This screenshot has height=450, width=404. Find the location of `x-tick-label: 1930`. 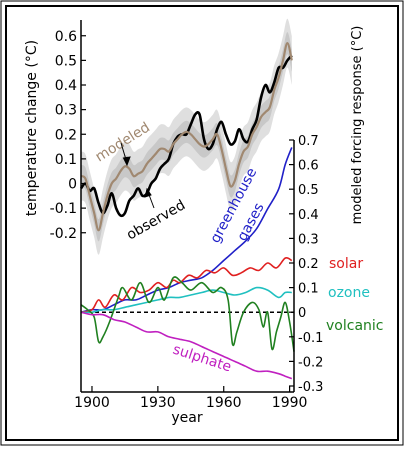

x-tick-label: 1930 is located at coordinates (158, 403).